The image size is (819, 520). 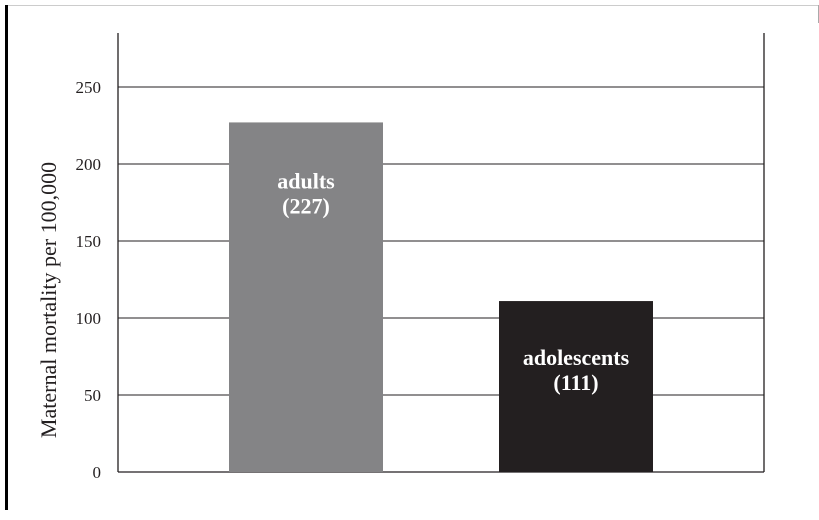 What do you see at coordinates (306, 297) in the screenshot?
I see `bar-adults` at bounding box center [306, 297].